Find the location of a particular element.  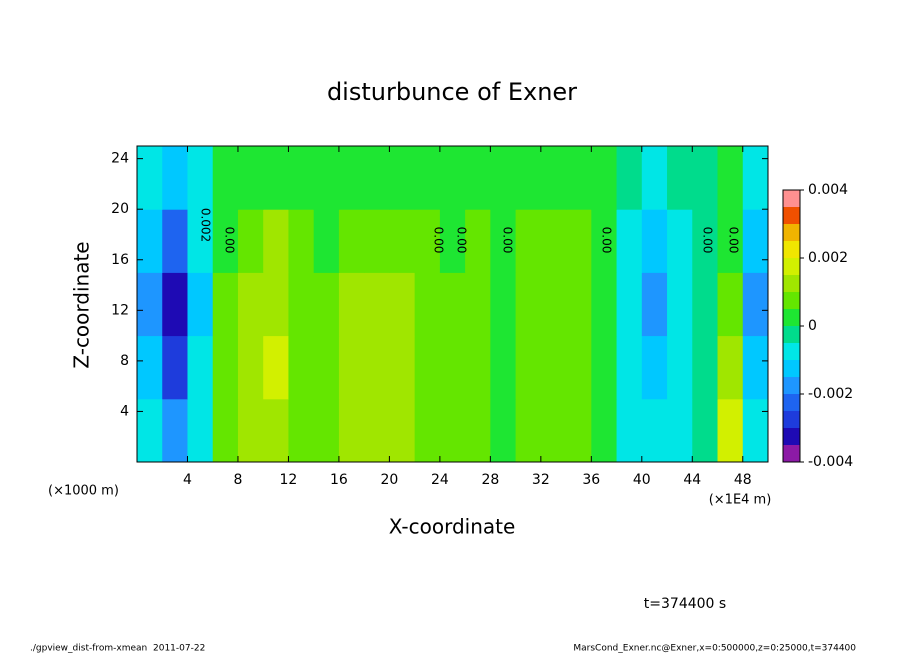

x-unit-right: (×1E4 m) is located at coordinates (740, 500).